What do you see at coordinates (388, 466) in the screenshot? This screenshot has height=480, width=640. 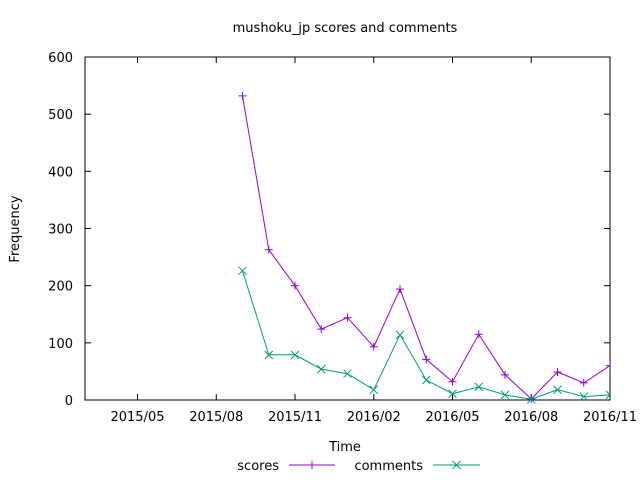 I see `legend-label-comments: comments` at bounding box center [388, 466].